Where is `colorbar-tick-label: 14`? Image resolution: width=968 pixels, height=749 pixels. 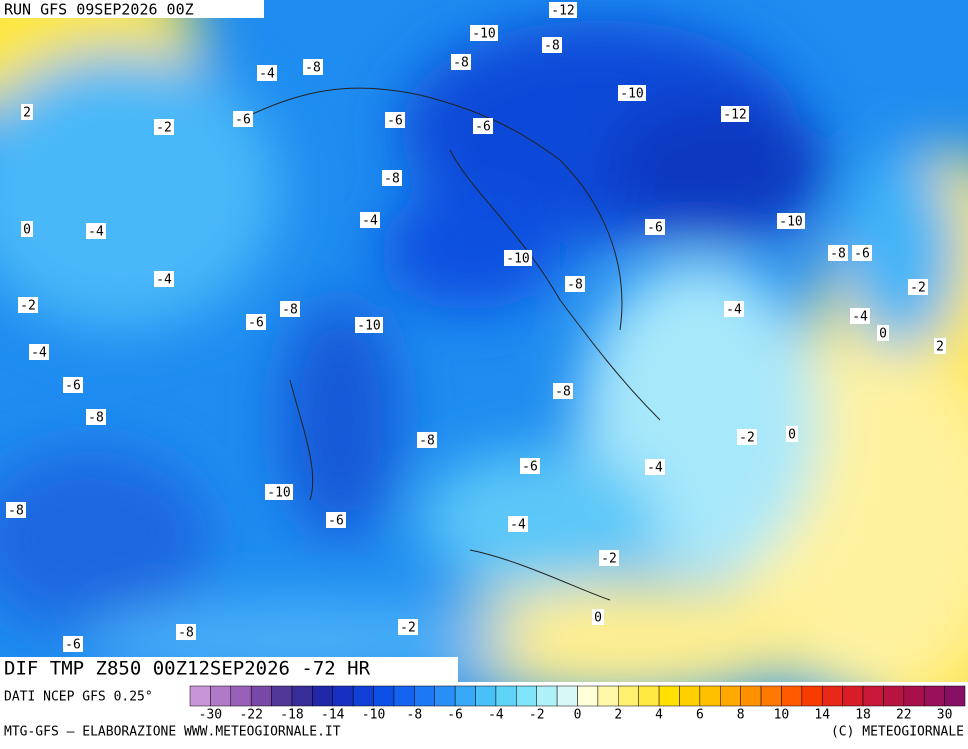
colorbar-tick-label: 14 is located at coordinates (822, 715).